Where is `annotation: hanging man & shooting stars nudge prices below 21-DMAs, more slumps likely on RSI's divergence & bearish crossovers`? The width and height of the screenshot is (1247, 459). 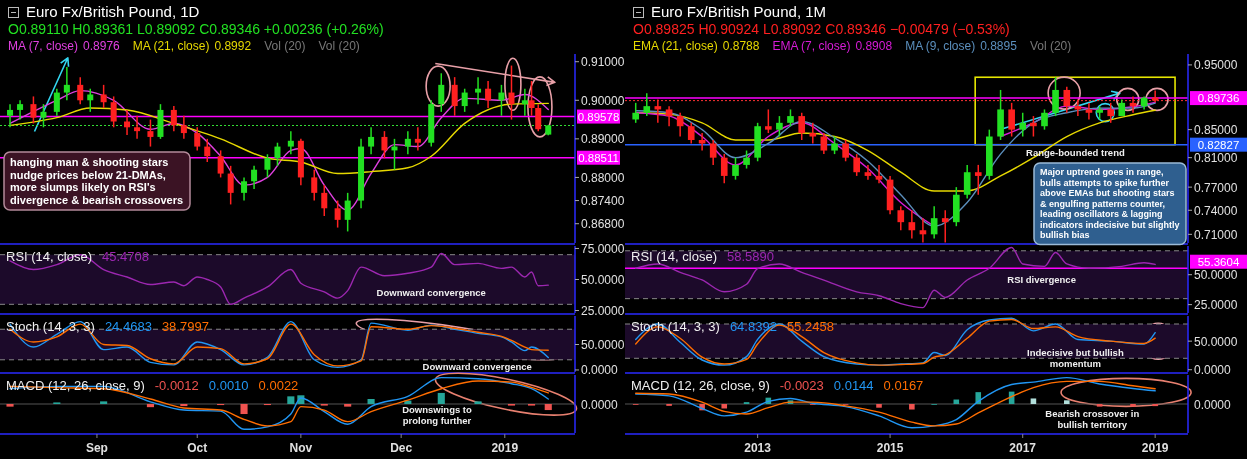
annotation: hanging man & shooting stars nudge prices below 21-DMAs, more slumps likely on RSI's divergence & bearish crossovers is located at coordinates (97, 181).